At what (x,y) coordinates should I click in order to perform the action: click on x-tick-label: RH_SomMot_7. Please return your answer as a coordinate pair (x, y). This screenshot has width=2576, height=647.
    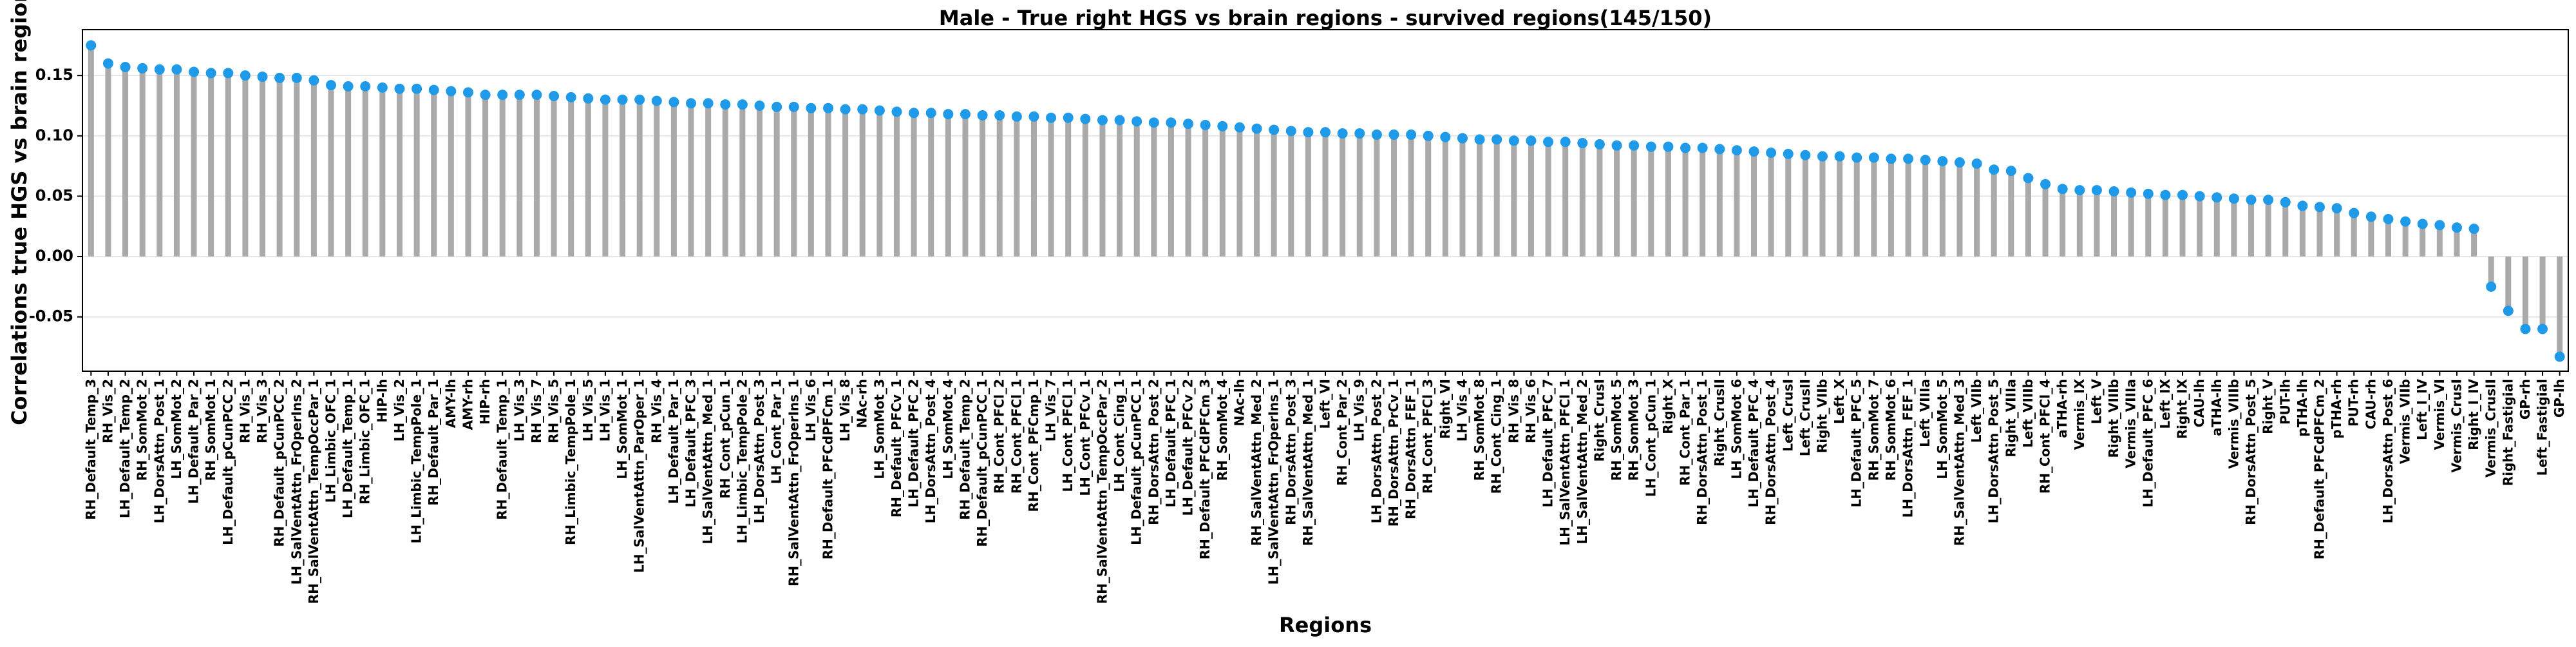
    Looking at the image, I should click on (1874, 430).